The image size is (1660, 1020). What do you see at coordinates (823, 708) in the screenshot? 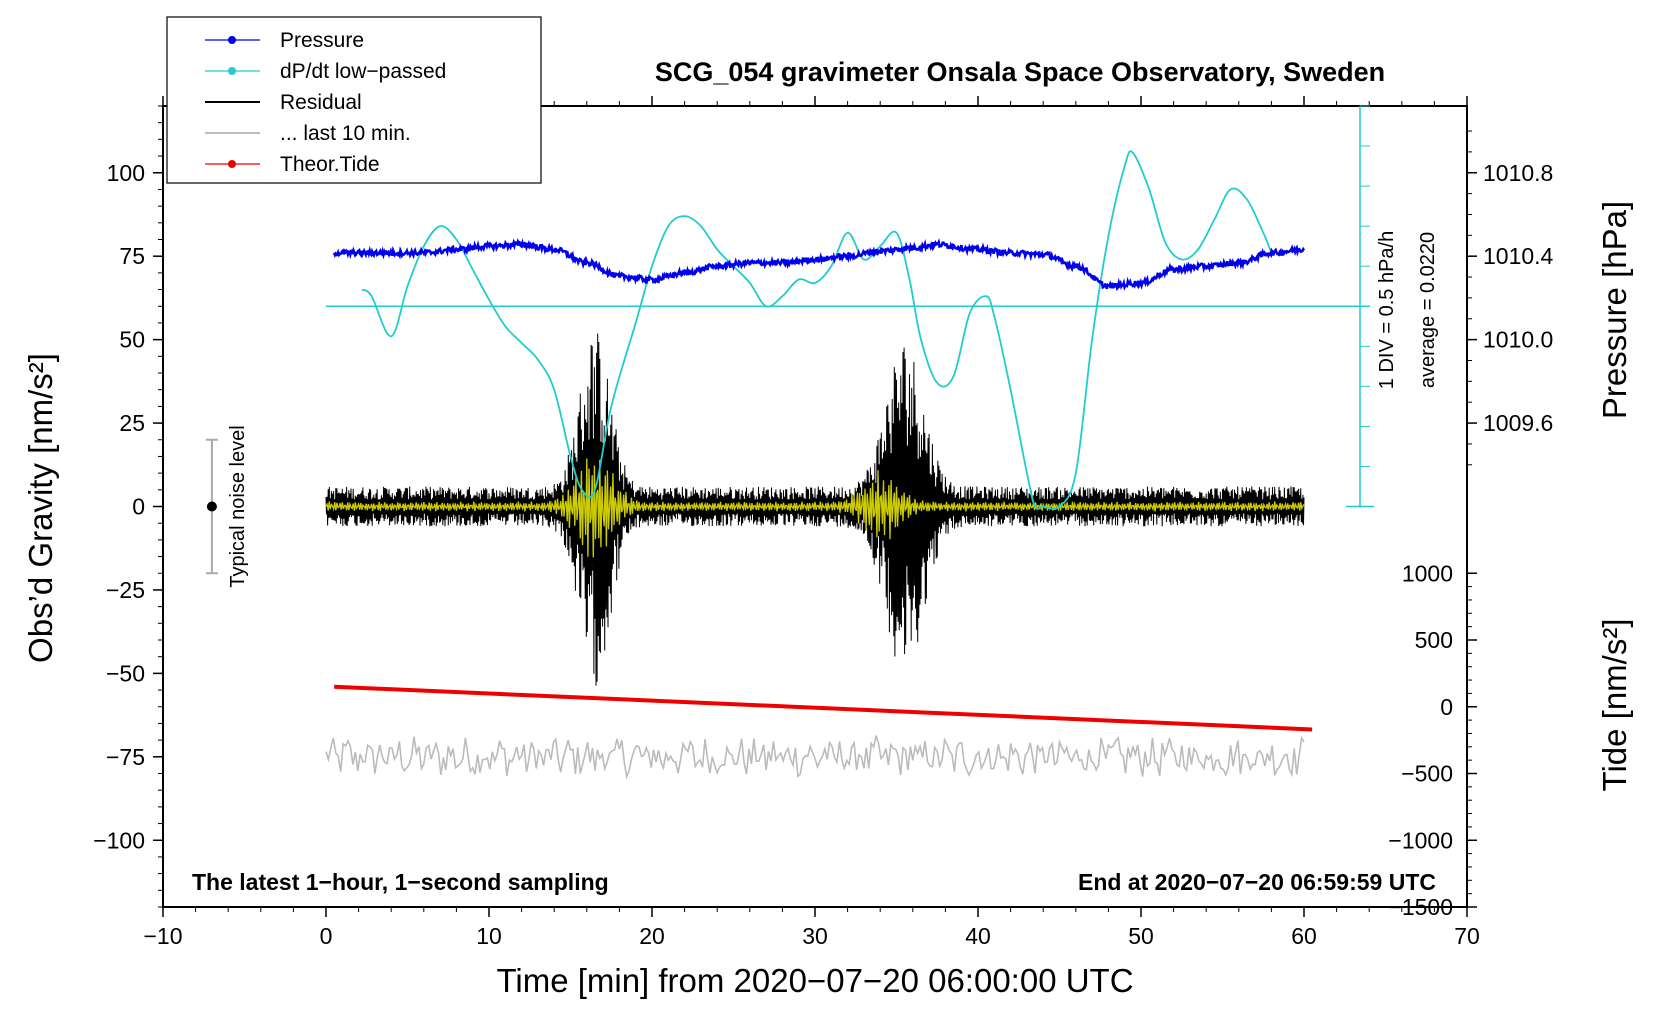
I see `theoretical-tide-line` at bounding box center [823, 708].